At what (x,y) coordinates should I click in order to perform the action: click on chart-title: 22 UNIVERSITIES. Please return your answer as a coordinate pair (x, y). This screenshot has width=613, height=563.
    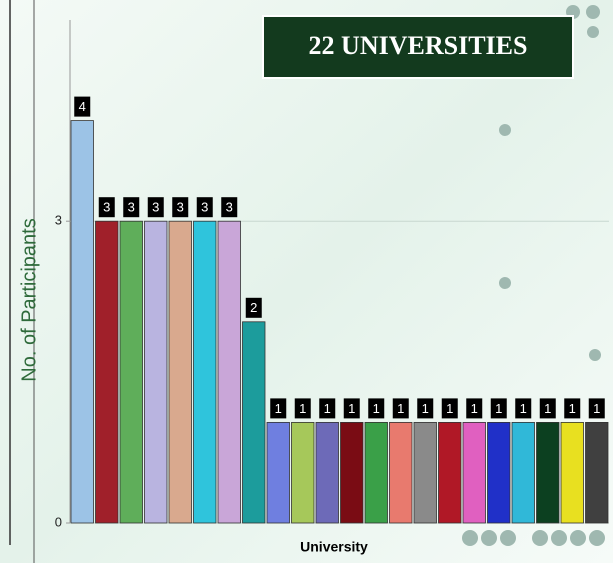
    Looking at the image, I should click on (418, 45).